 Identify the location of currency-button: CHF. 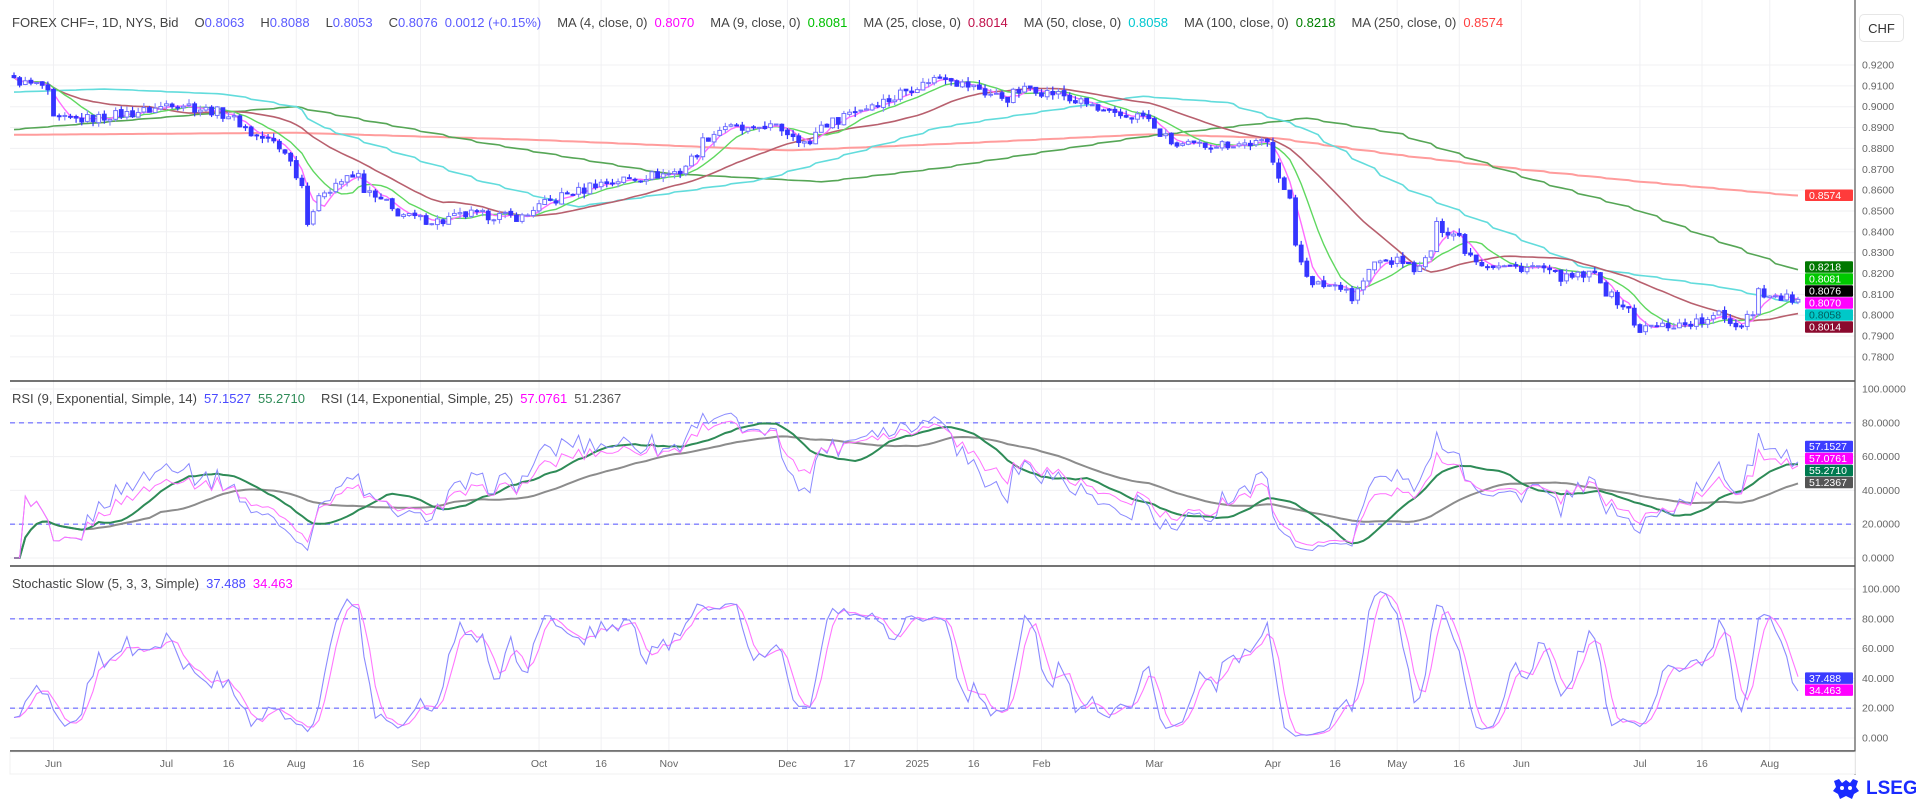
(1881, 28).